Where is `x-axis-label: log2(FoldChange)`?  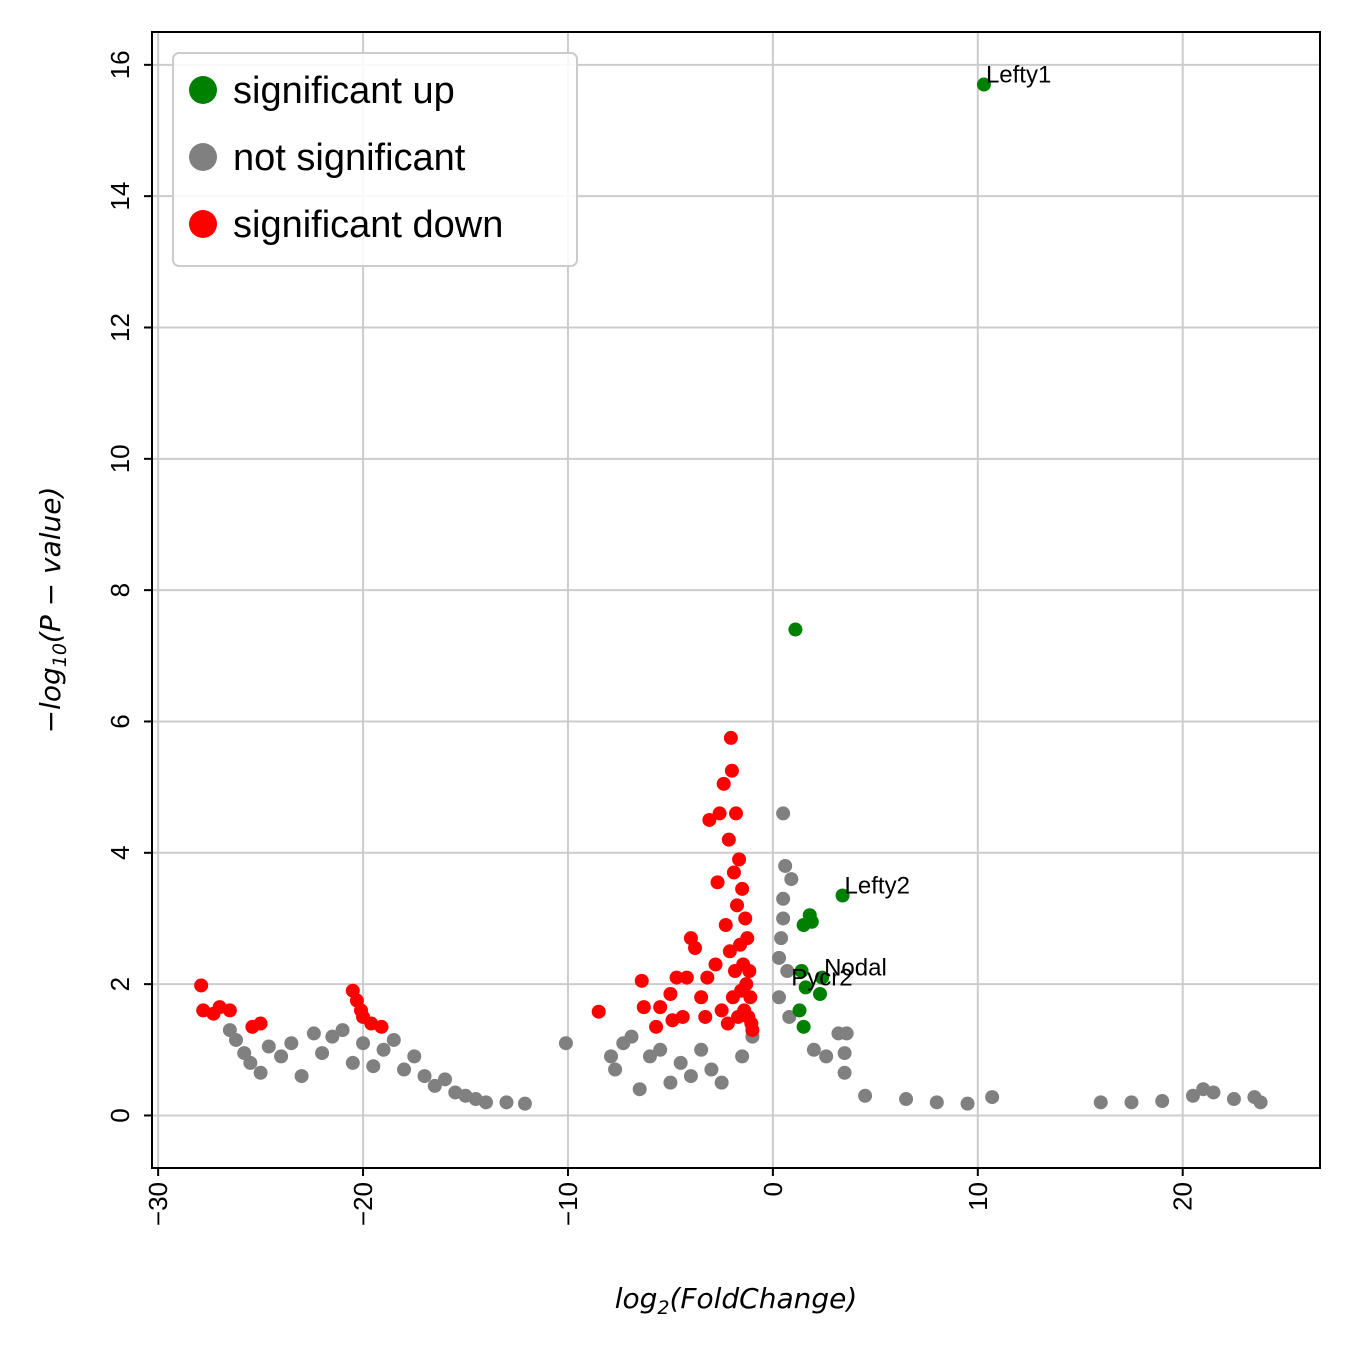 x-axis-label: log2(FoldChange) is located at coordinates (736, 1300).